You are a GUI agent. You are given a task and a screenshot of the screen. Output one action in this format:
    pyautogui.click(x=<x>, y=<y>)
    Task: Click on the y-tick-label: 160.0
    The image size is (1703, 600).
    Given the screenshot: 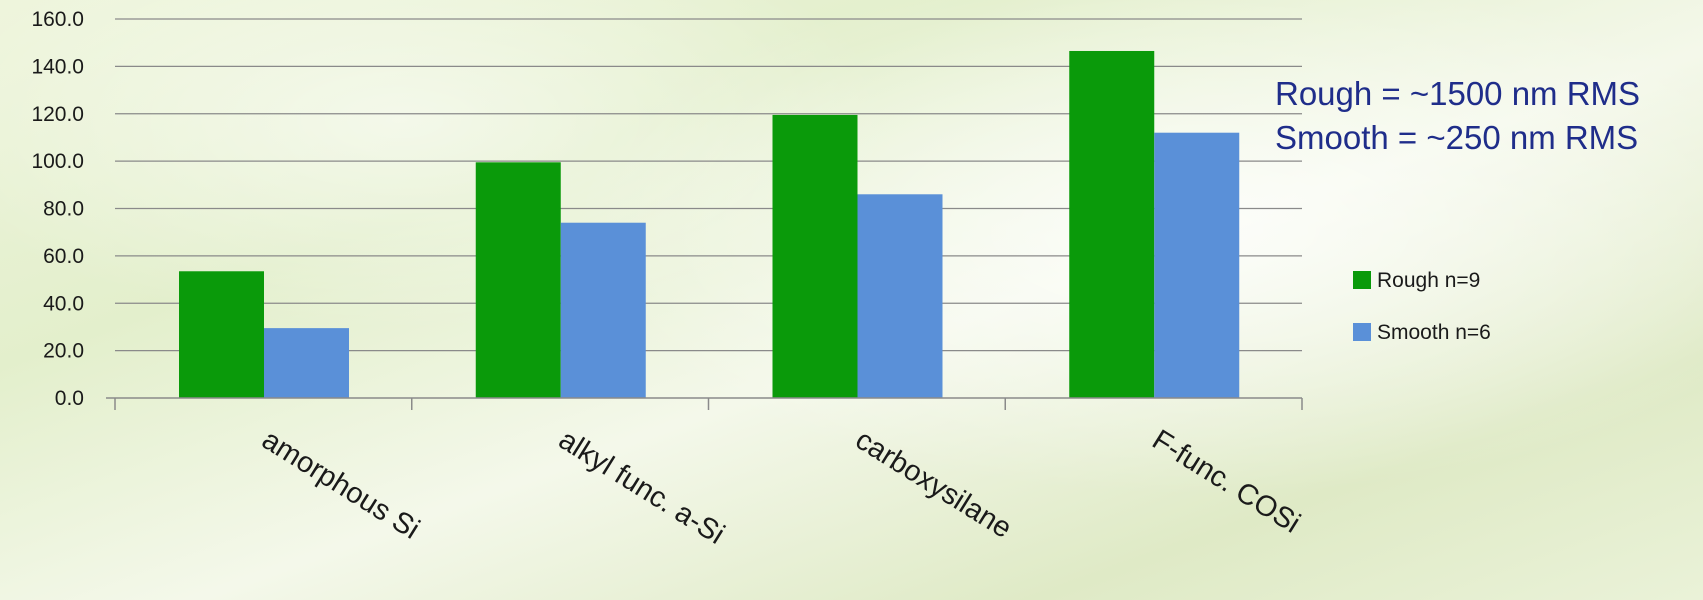 What is the action you would take?
    pyautogui.click(x=57, y=19)
    